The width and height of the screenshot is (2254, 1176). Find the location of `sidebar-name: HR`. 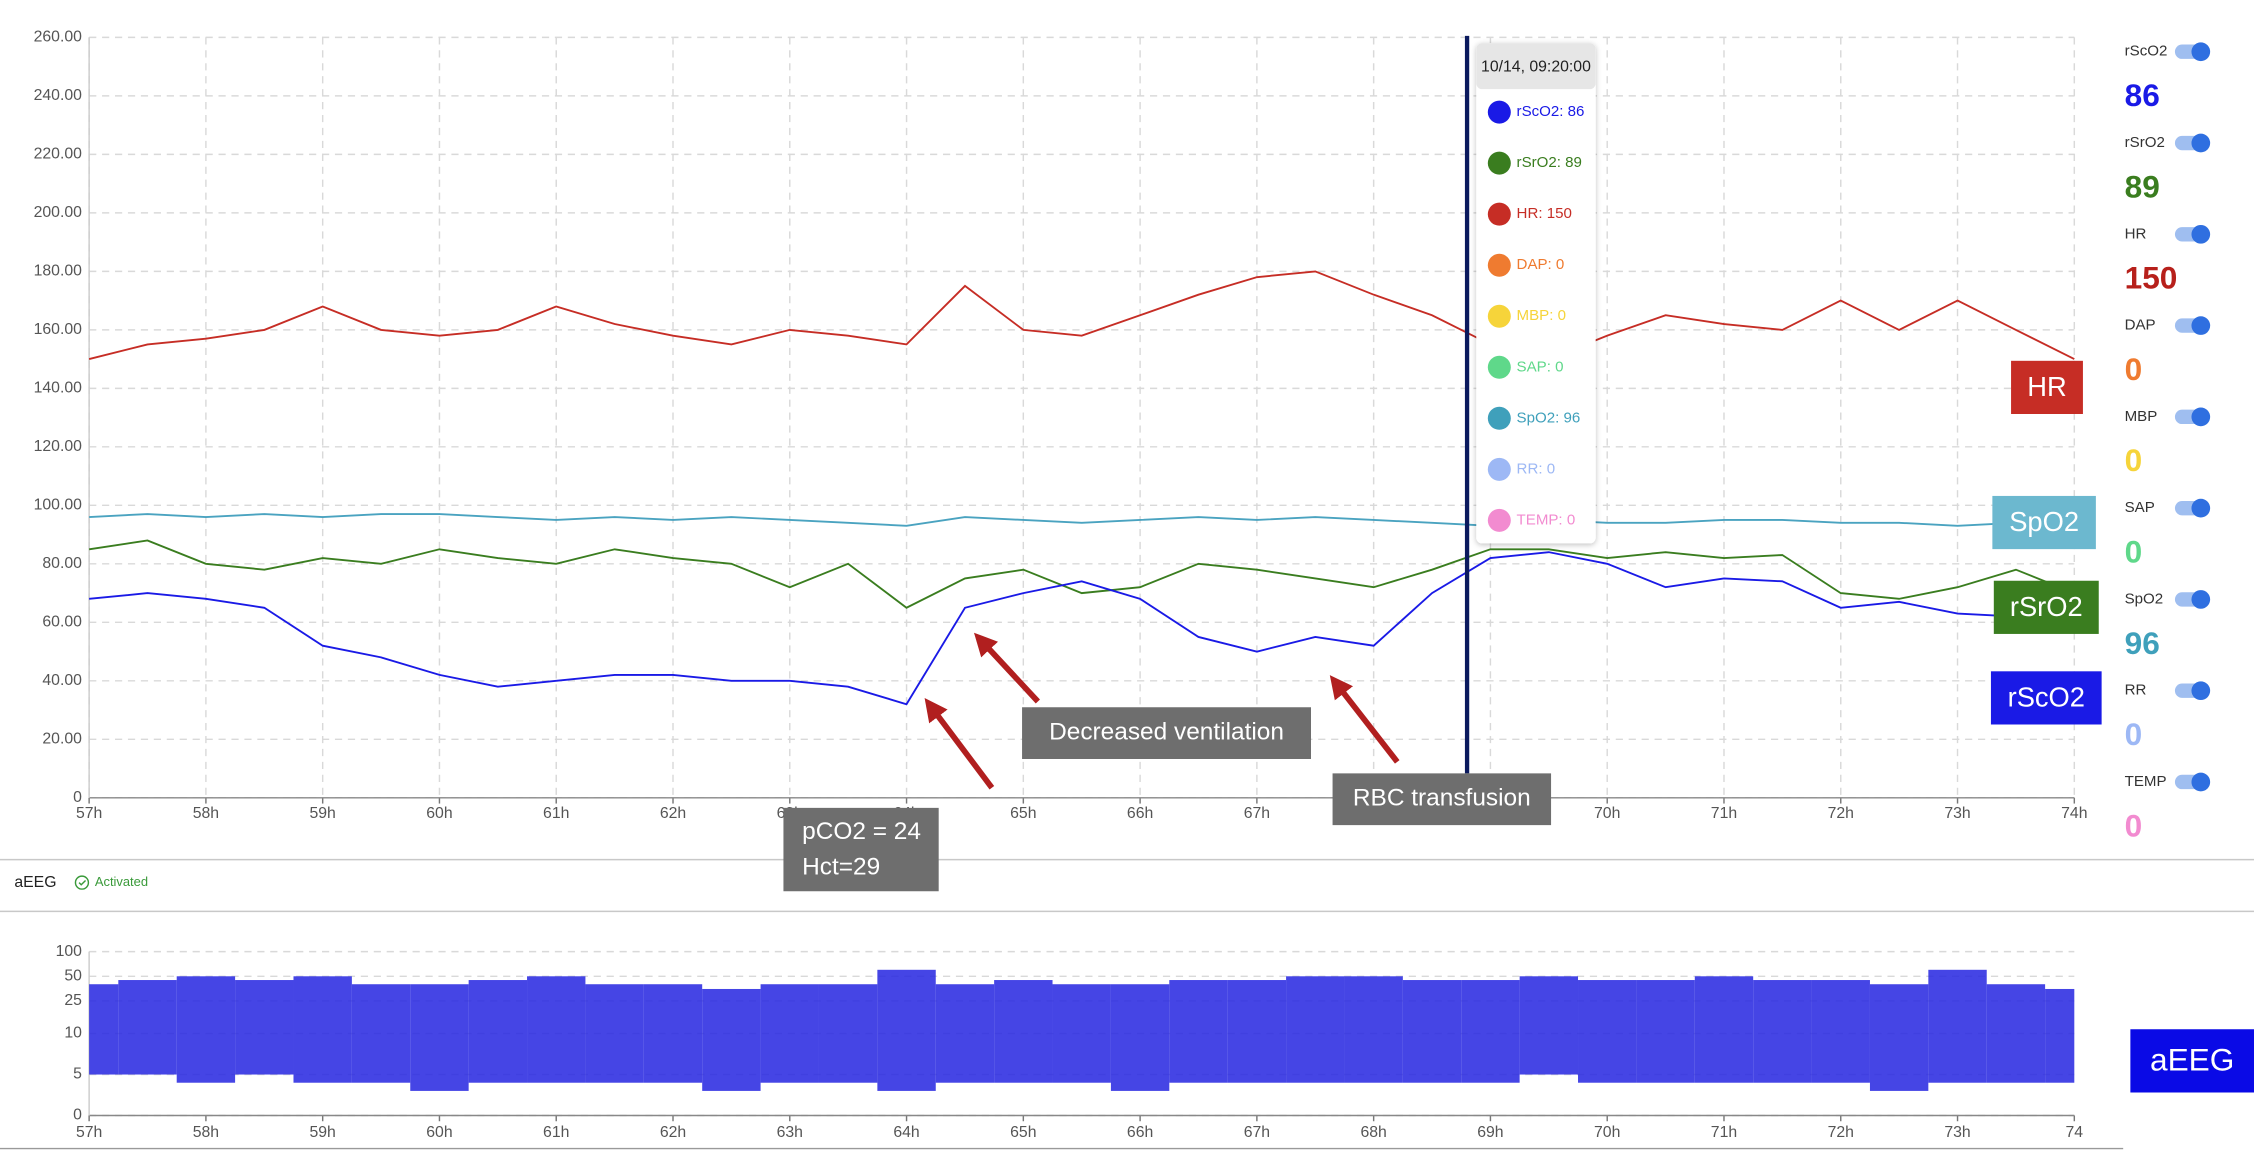

sidebar-name: HR is located at coordinates (2136, 233).